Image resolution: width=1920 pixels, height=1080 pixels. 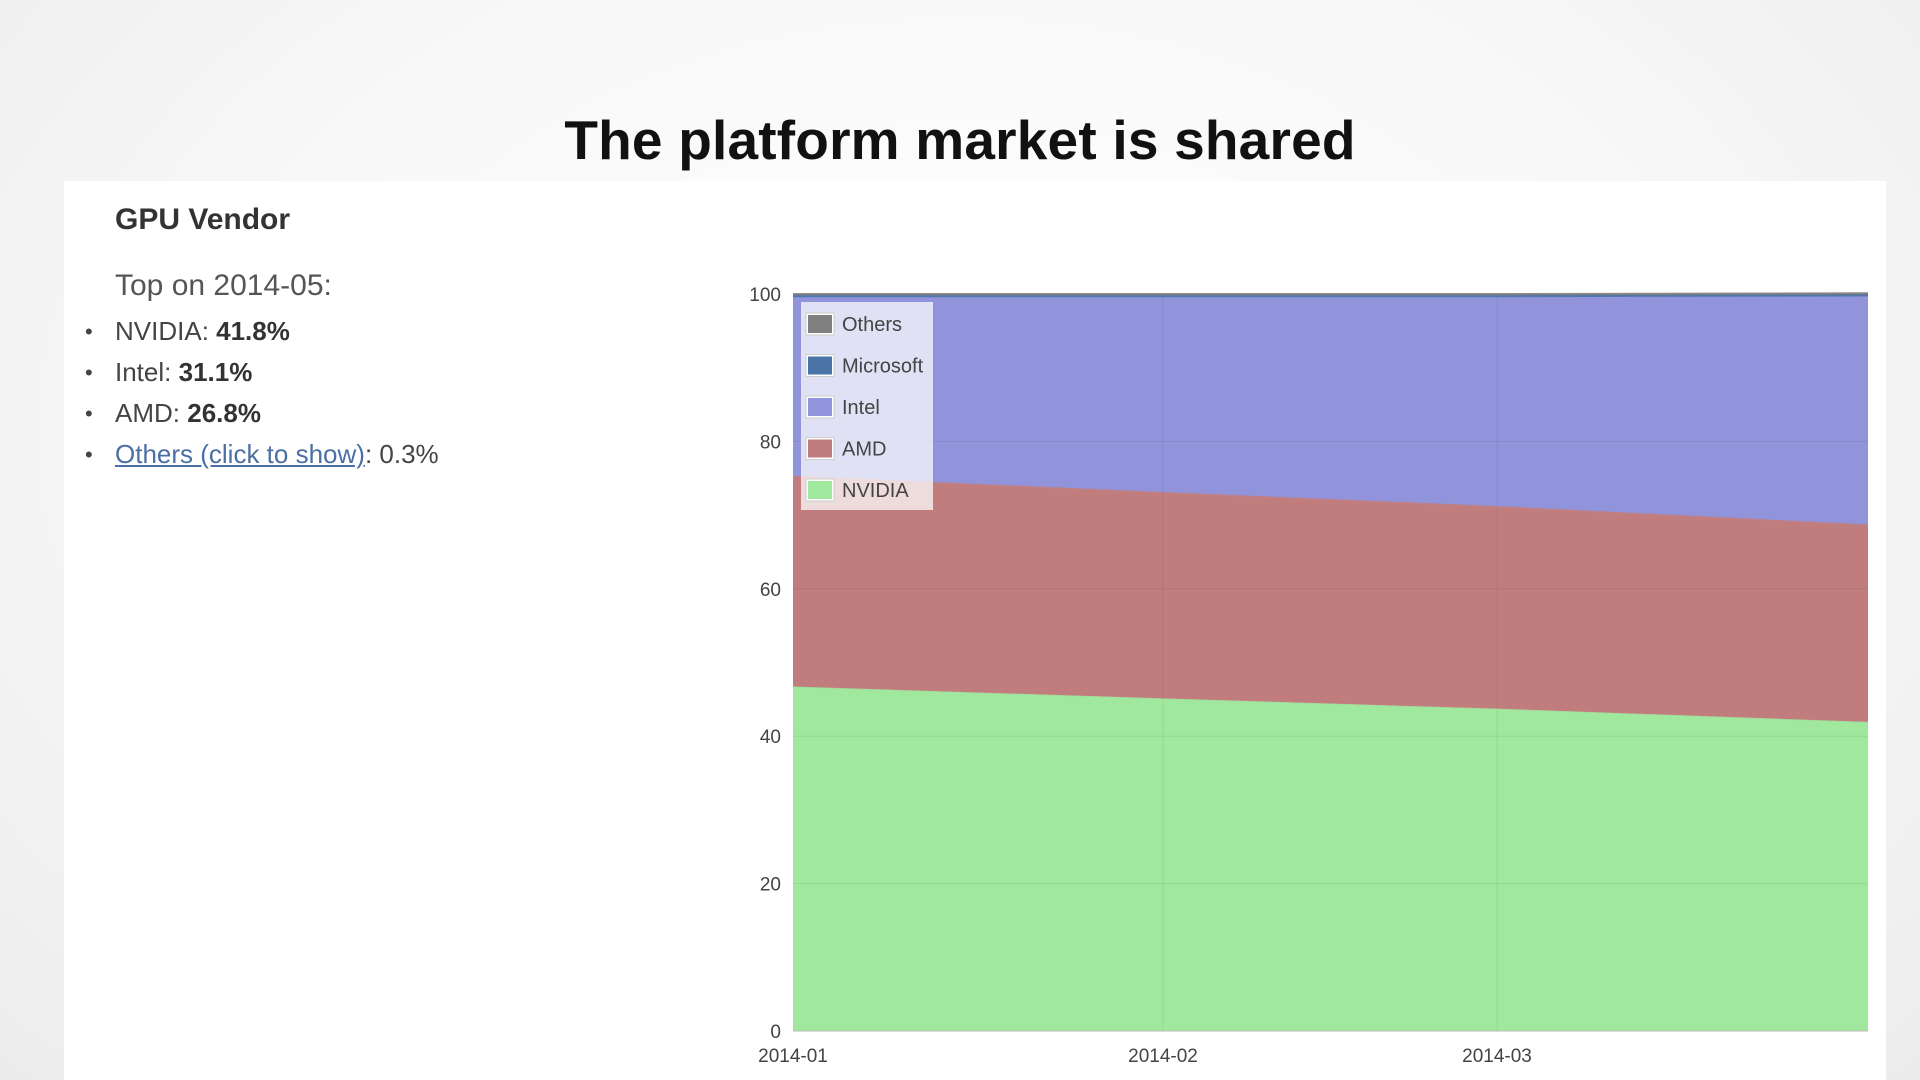 I want to click on legend-label: Intel, so click(x=861, y=408).